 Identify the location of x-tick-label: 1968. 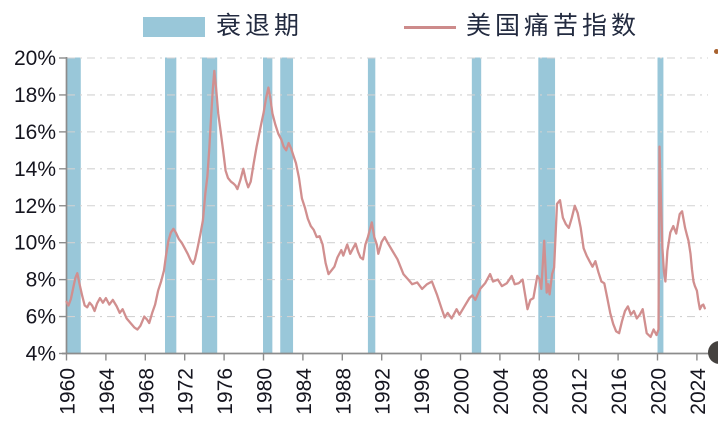
(146, 391).